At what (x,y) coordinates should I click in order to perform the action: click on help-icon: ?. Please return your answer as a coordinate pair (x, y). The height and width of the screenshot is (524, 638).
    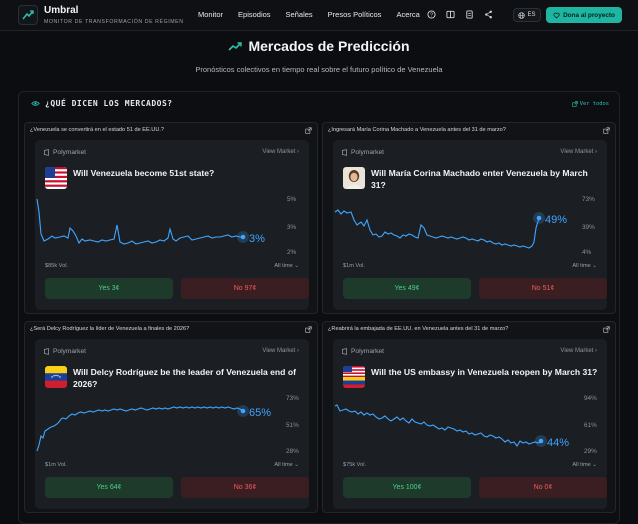
    Looking at the image, I should click on (431, 14).